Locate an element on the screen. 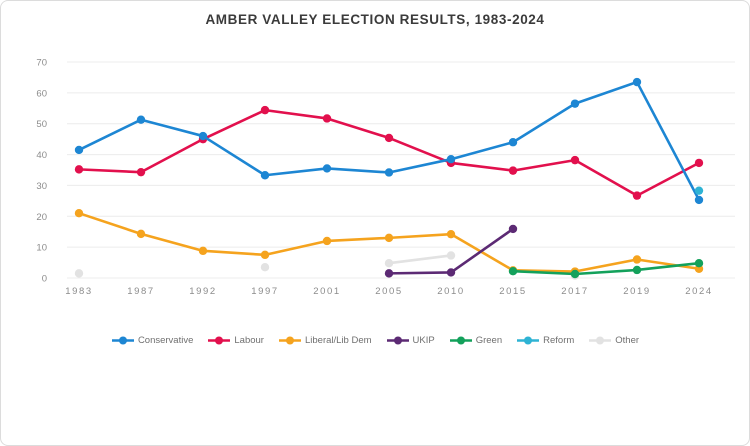  legend-label-other: Other is located at coordinates (627, 340).